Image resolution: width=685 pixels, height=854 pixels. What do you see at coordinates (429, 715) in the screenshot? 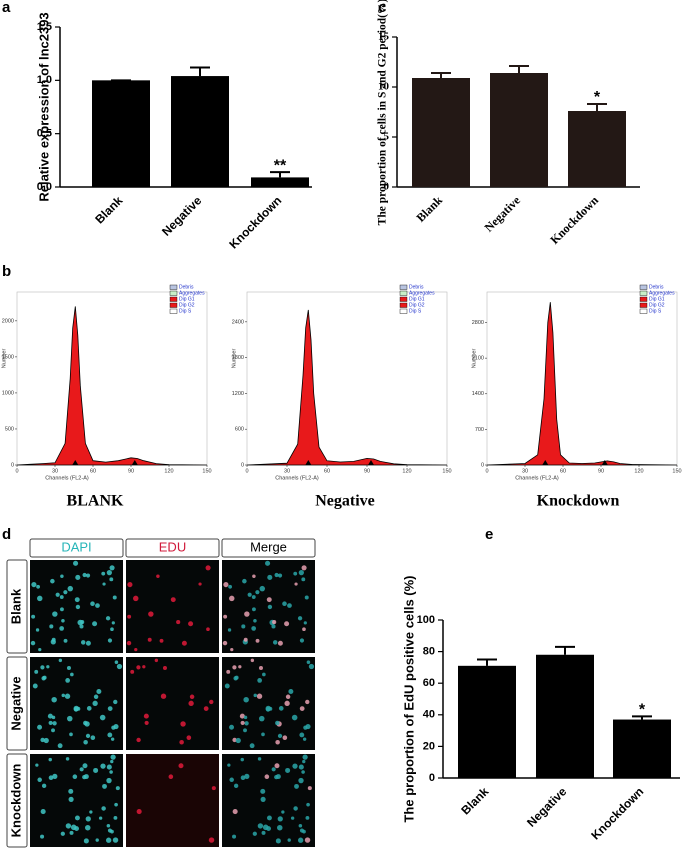
I see `y-tick-label: 40` at bounding box center [429, 715].